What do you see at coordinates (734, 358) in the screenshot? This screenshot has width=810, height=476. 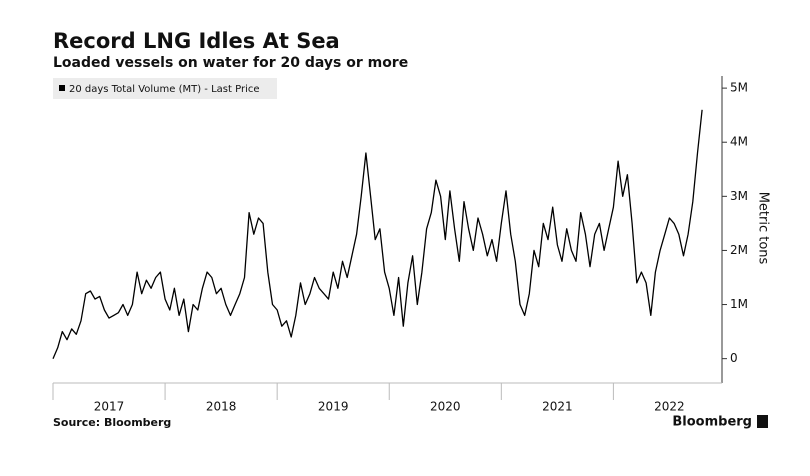 I see `y-tick-label: 0` at bounding box center [734, 358].